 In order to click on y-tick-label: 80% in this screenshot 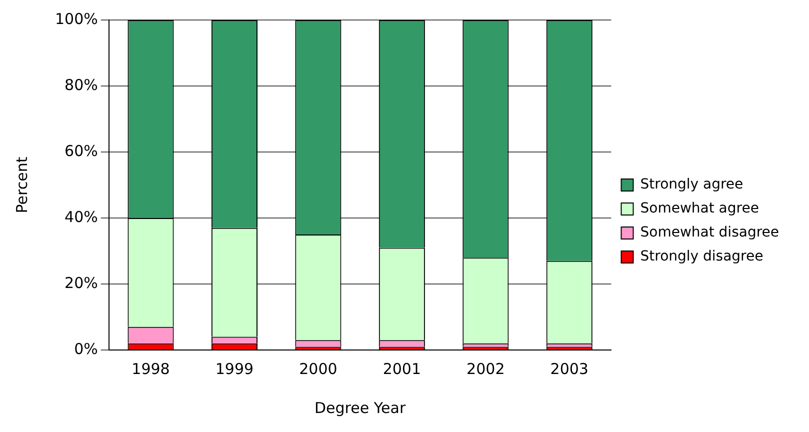, I will do `click(81, 85)`.